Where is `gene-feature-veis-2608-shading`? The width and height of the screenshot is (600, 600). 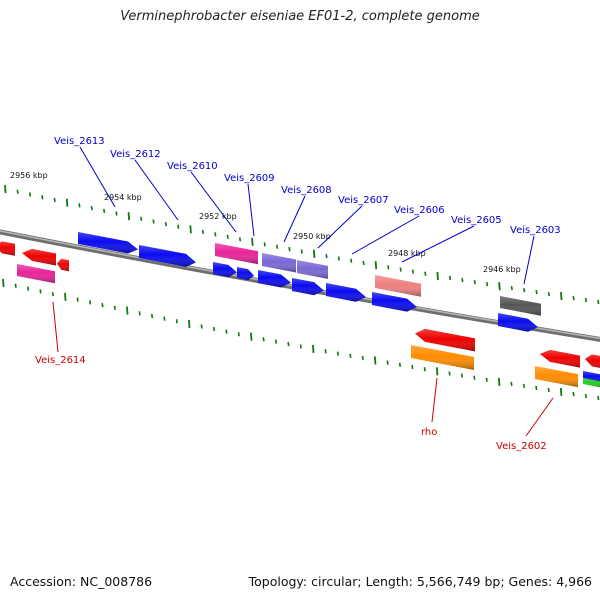 gene-feature-veis-2608-shading is located at coordinates (312, 269).